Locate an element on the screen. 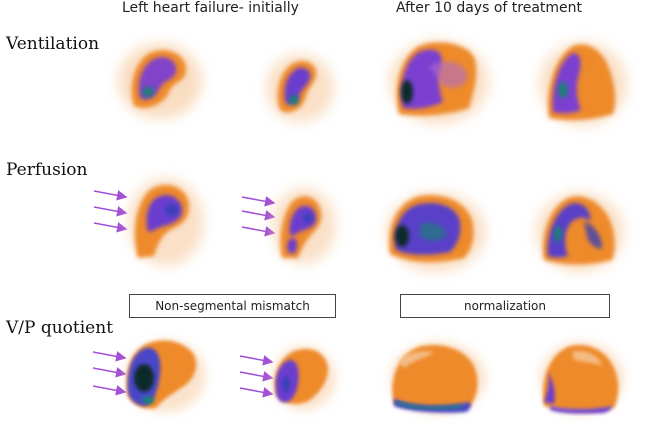  column-header-initial: Left heart failure- initially is located at coordinates (210, 8).